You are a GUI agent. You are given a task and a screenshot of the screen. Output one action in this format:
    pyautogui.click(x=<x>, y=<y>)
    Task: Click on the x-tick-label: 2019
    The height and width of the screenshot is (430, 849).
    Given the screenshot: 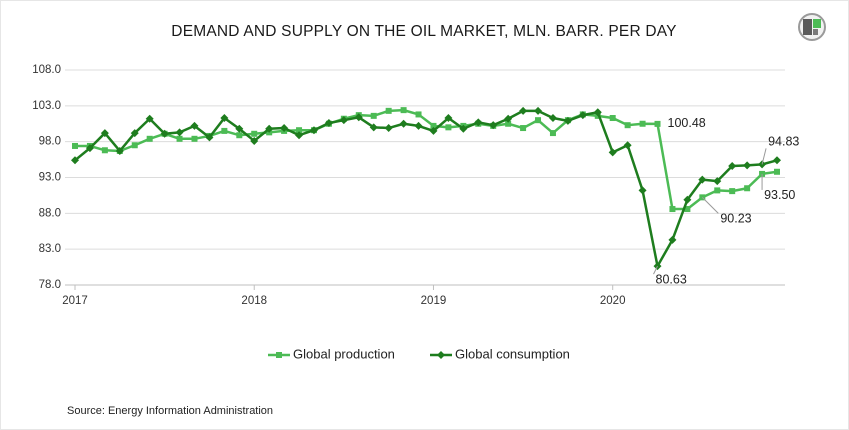 What is the action you would take?
    pyautogui.click(x=434, y=301)
    